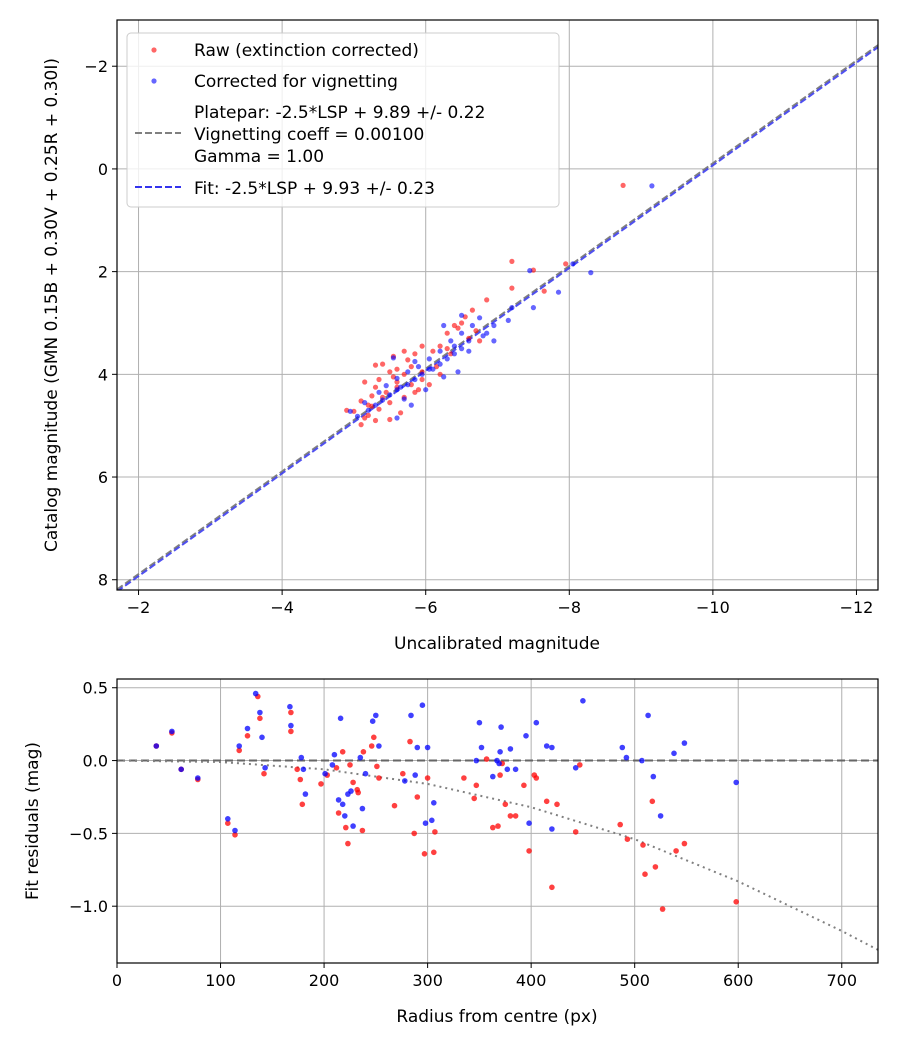 The width and height of the screenshot is (900, 1050). I want to click on x-tick-label: 600, so click(738, 980).